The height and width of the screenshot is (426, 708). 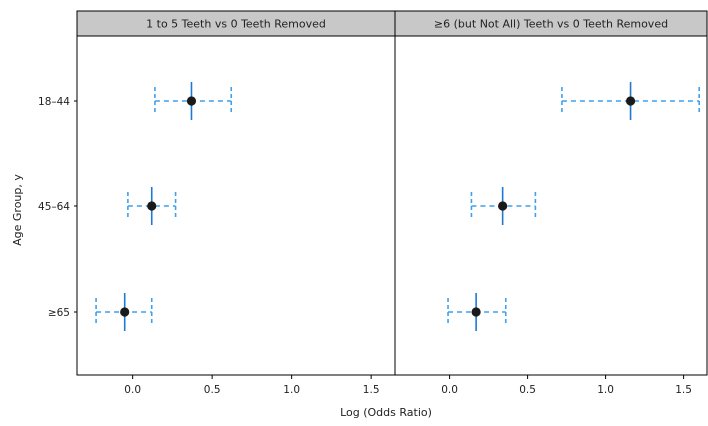 I want to click on y-tick-label: ≥65, so click(x=59, y=313).